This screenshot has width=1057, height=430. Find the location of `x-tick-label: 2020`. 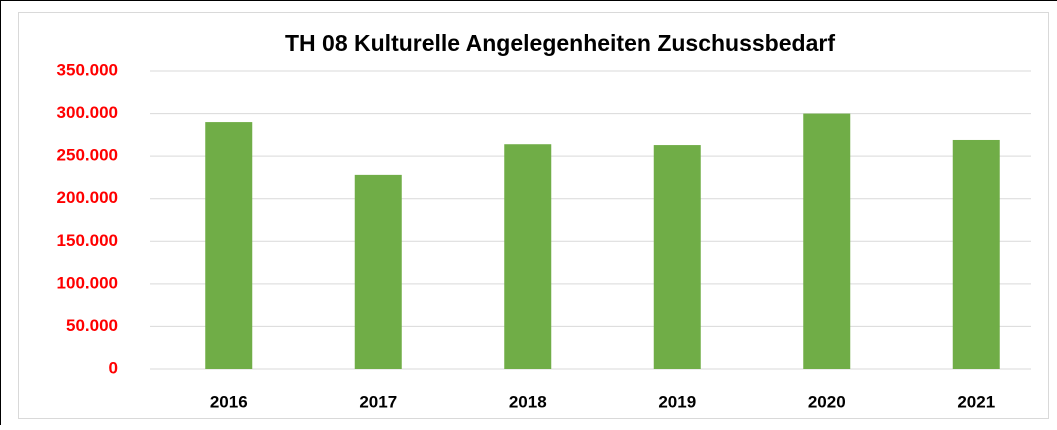

x-tick-label: 2020 is located at coordinates (827, 401).